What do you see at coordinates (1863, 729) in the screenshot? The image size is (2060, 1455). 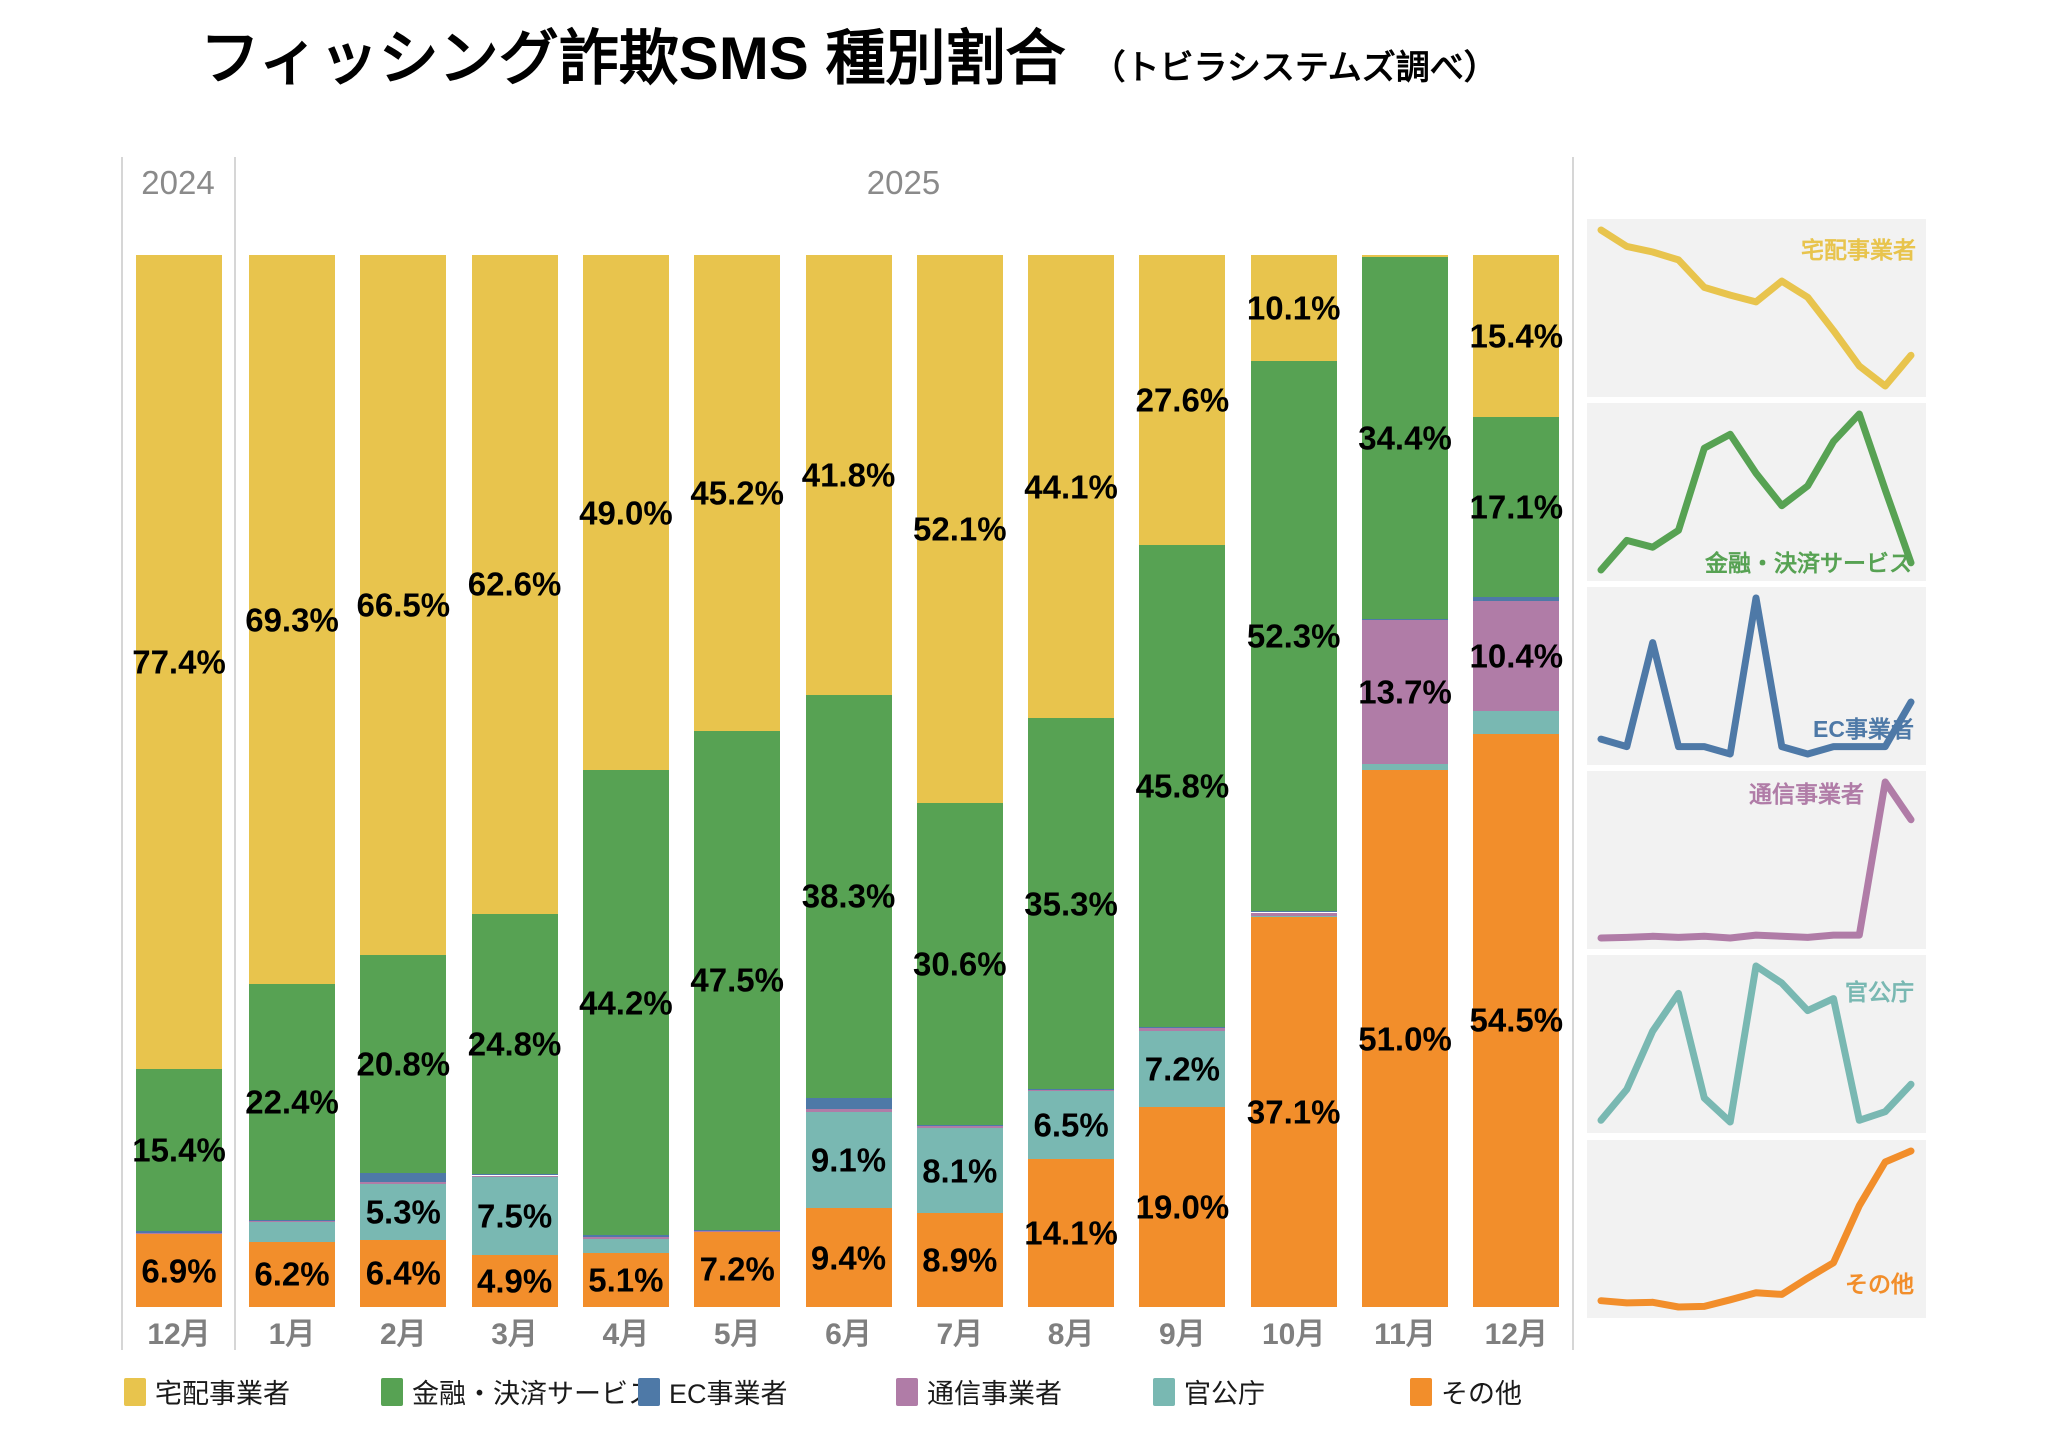 I see `sparkline-series-label: EC事業者` at bounding box center [1863, 729].